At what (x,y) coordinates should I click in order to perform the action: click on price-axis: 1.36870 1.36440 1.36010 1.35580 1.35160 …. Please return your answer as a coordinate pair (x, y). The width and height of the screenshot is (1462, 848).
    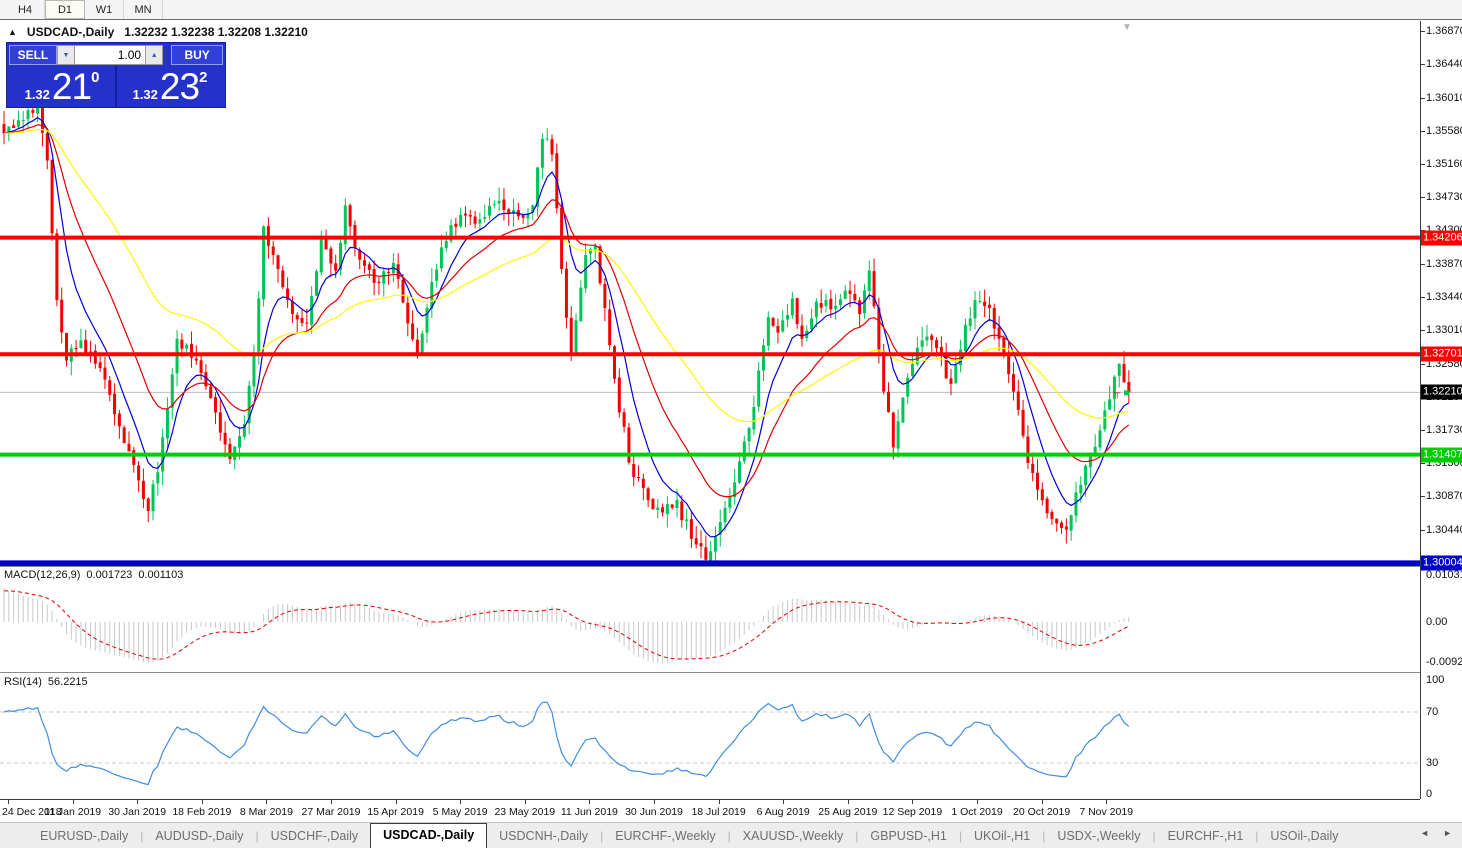
    Looking at the image, I should click on (1441, 410).